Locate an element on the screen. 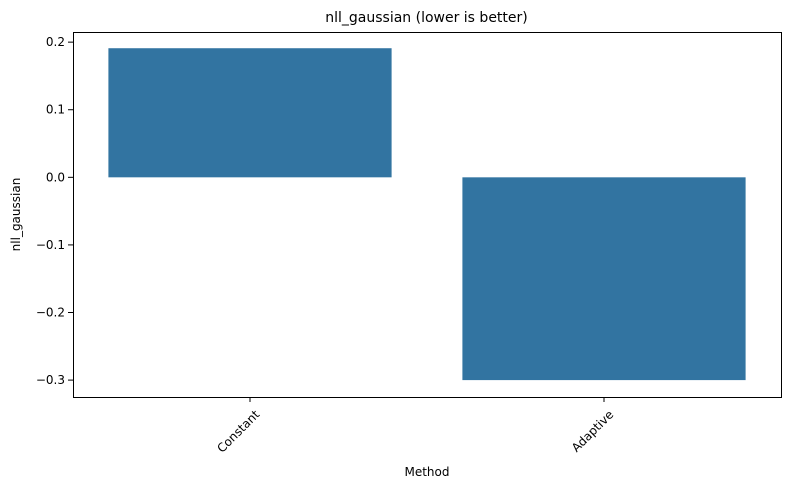  y-axis-title: nll_gaussian is located at coordinates (16, 215).